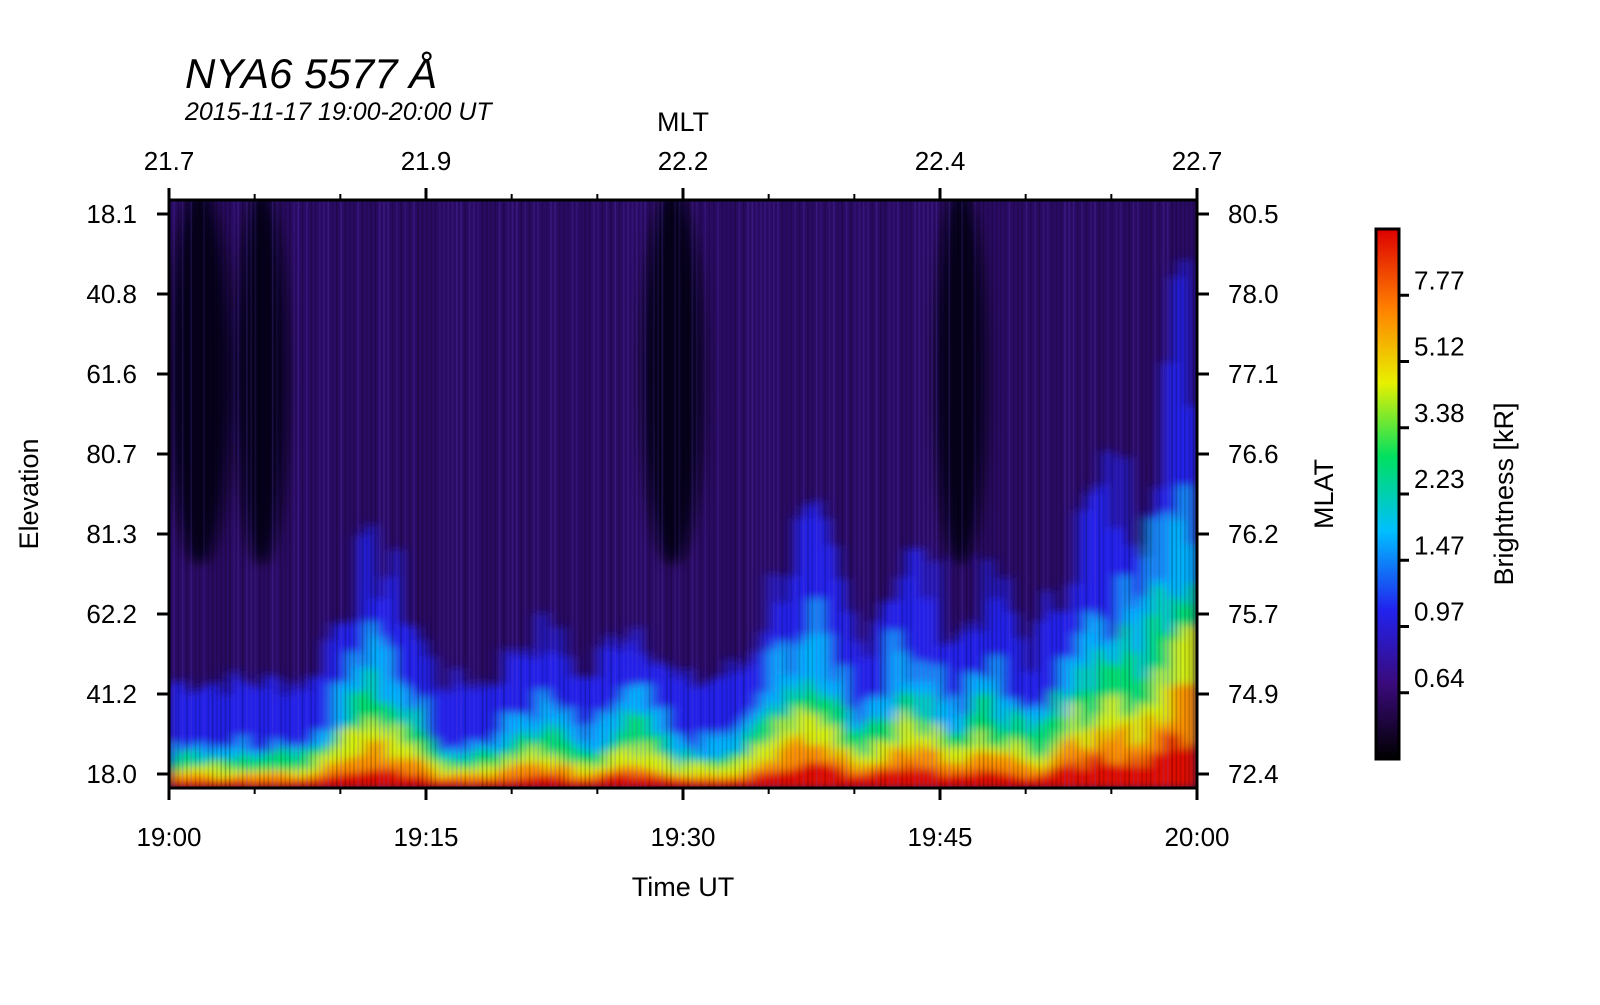  Describe the element at coordinates (1197, 161) in the screenshot. I see `top-tick-label: 22.7` at that location.